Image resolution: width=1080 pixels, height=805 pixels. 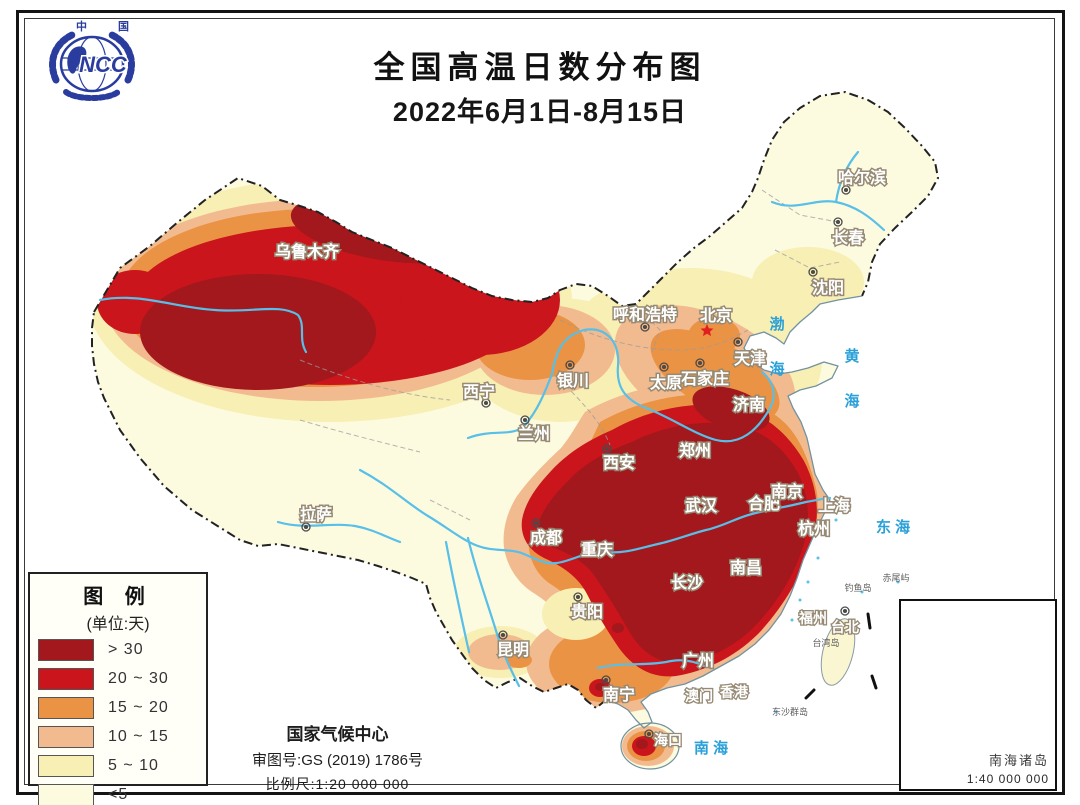 I want to click on legend-range: <5, so click(x=118, y=794).